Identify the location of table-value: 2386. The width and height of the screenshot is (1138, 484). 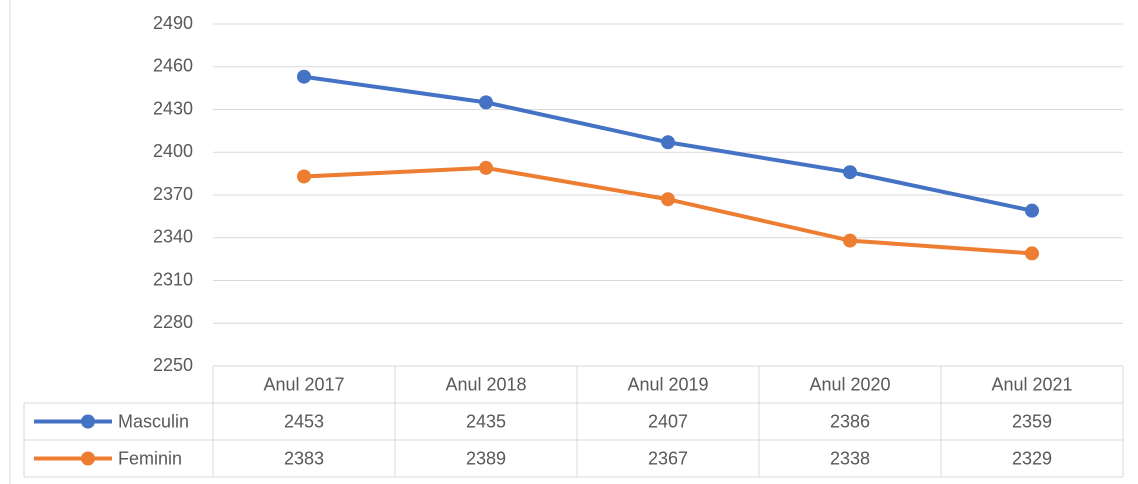
(850, 421).